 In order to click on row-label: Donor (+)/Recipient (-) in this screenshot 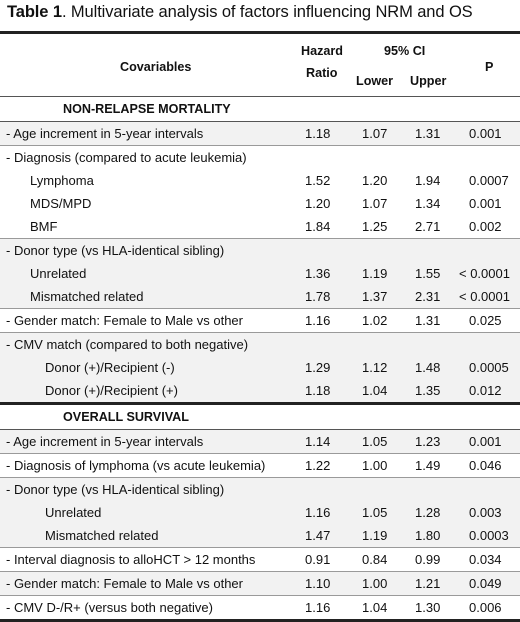, I will do `click(110, 367)`.